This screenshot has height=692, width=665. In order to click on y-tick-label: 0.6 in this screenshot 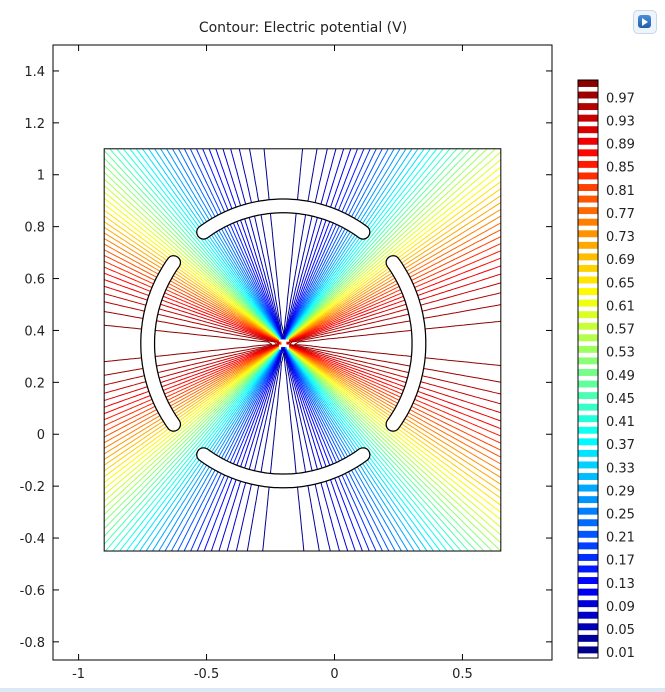, I will do `click(34, 280)`.